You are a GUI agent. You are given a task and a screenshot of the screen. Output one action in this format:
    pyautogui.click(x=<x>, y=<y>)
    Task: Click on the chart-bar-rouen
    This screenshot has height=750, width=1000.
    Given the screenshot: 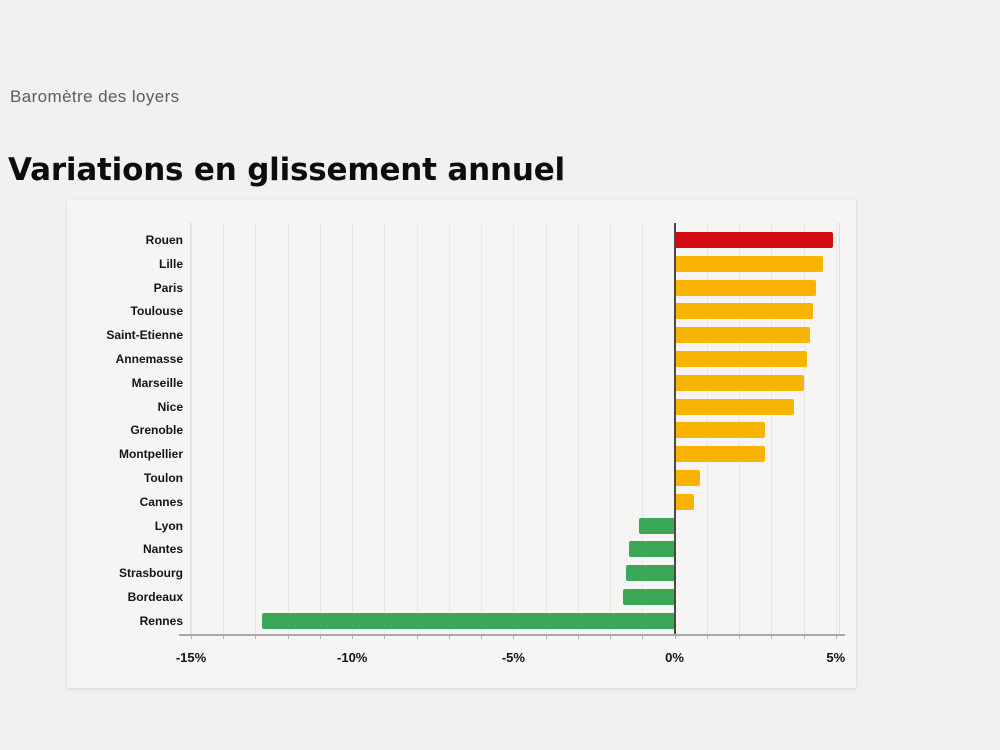 What is the action you would take?
    pyautogui.click(x=753, y=240)
    